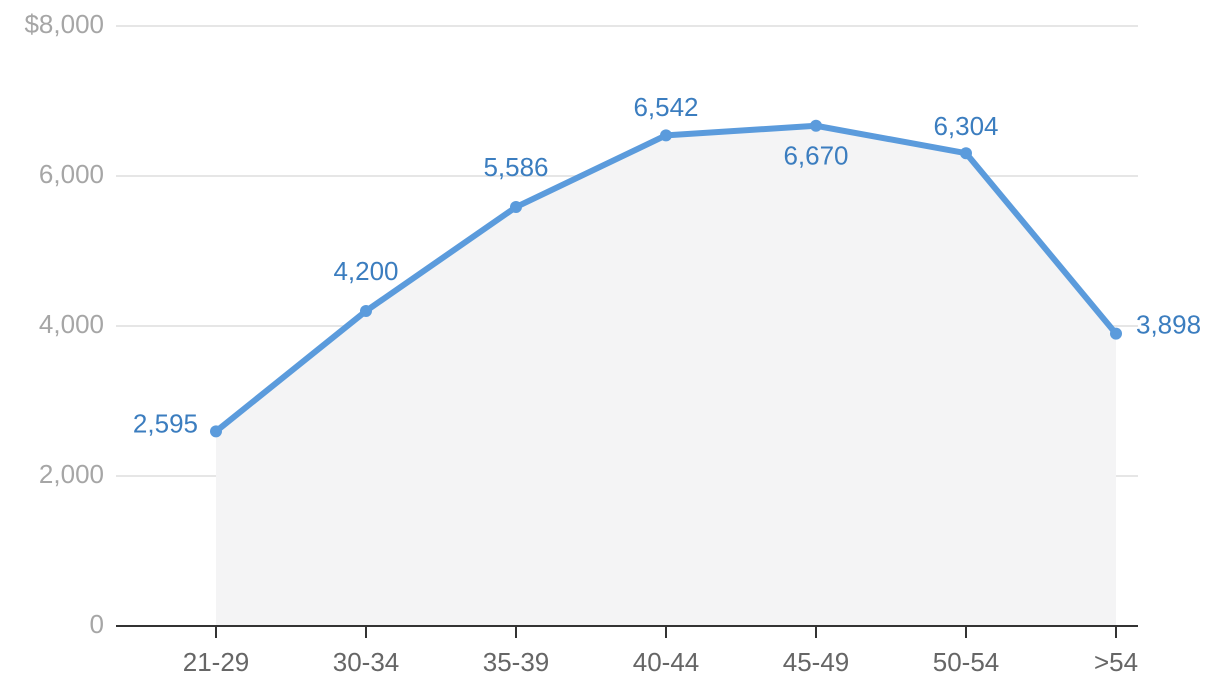 Image resolution: width=1220 pixels, height=694 pixels. I want to click on y-tick-label: 4,000, so click(71, 324).